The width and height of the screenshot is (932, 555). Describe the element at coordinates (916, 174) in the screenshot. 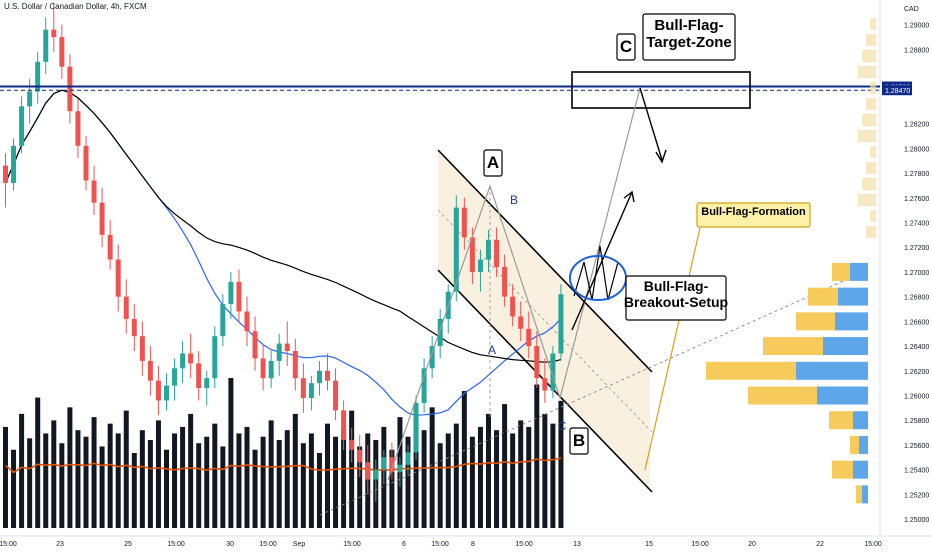

I see `price-tick-label: 1.27800` at that location.